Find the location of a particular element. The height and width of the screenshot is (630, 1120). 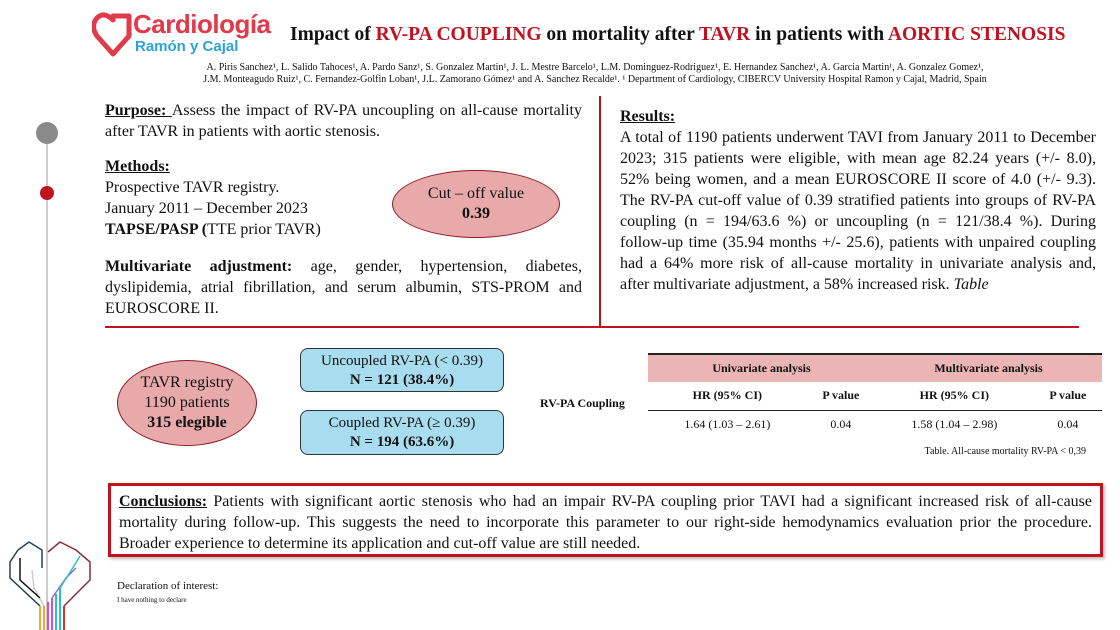

divider-vertical is located at coordinates (600, 211).